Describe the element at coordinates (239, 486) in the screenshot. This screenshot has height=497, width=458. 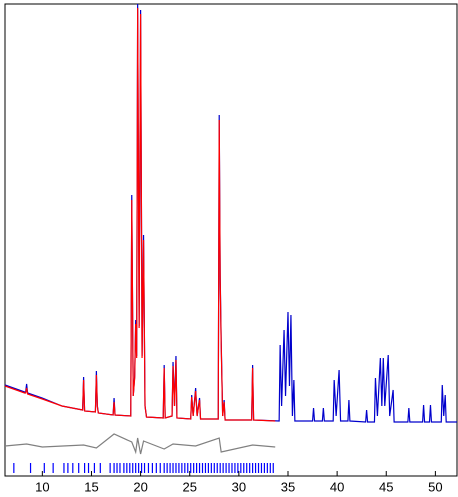
I see `x-tick-label: 30` at that location.